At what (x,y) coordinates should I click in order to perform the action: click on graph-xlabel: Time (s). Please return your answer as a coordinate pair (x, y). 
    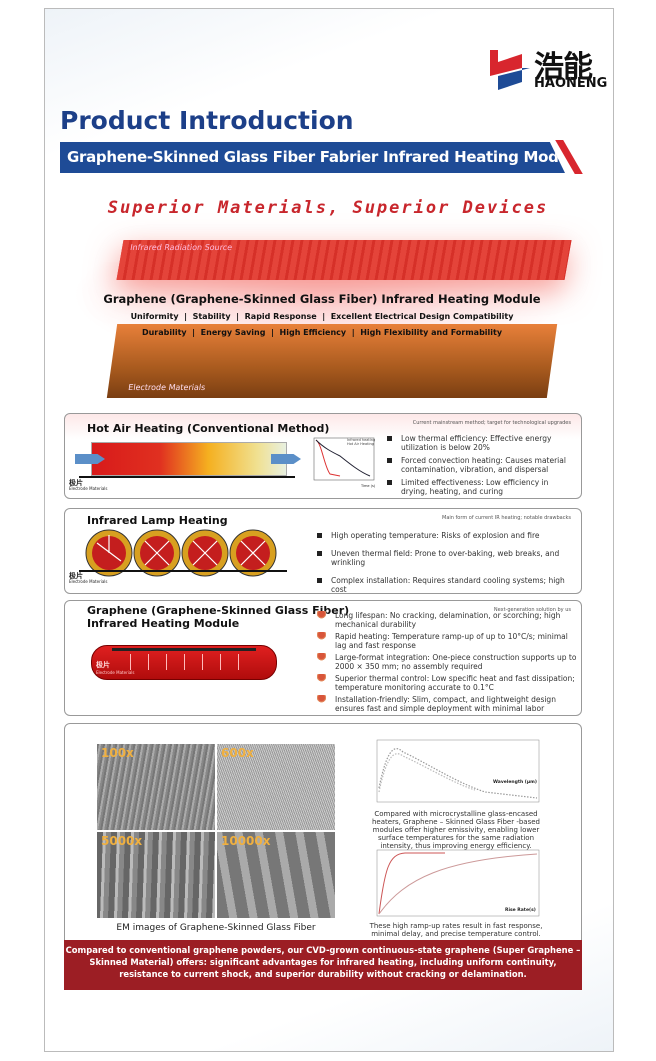
    Looking at the image, I should click on (368, 486).